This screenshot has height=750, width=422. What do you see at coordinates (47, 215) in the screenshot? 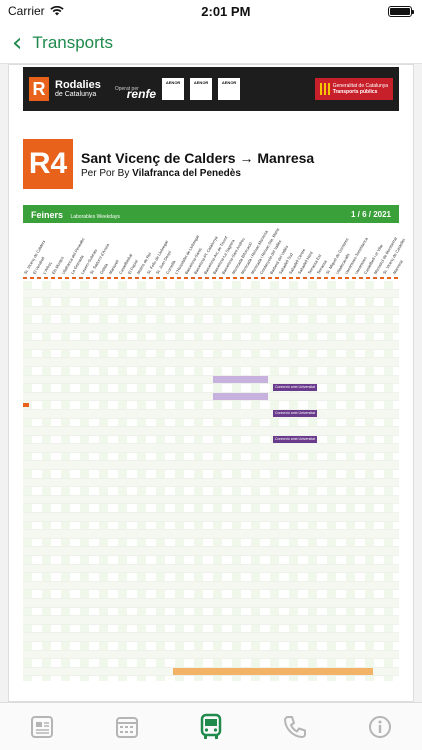
I see `day-type: Feiners` at bounding box center [47, 215].